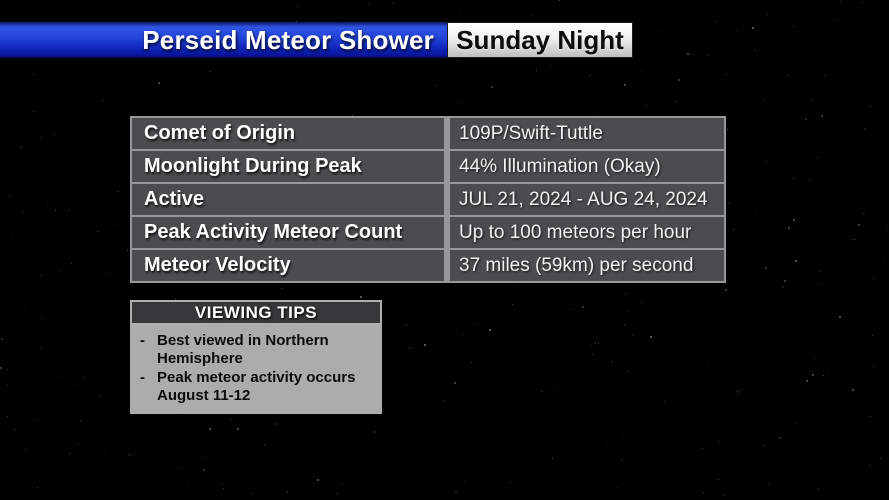 The width and height of the screenshot is (889, 500). Describe the element at coordinates (288, 166) in the screenshot. I see `row-label: Moonlight During Peak` at that location.